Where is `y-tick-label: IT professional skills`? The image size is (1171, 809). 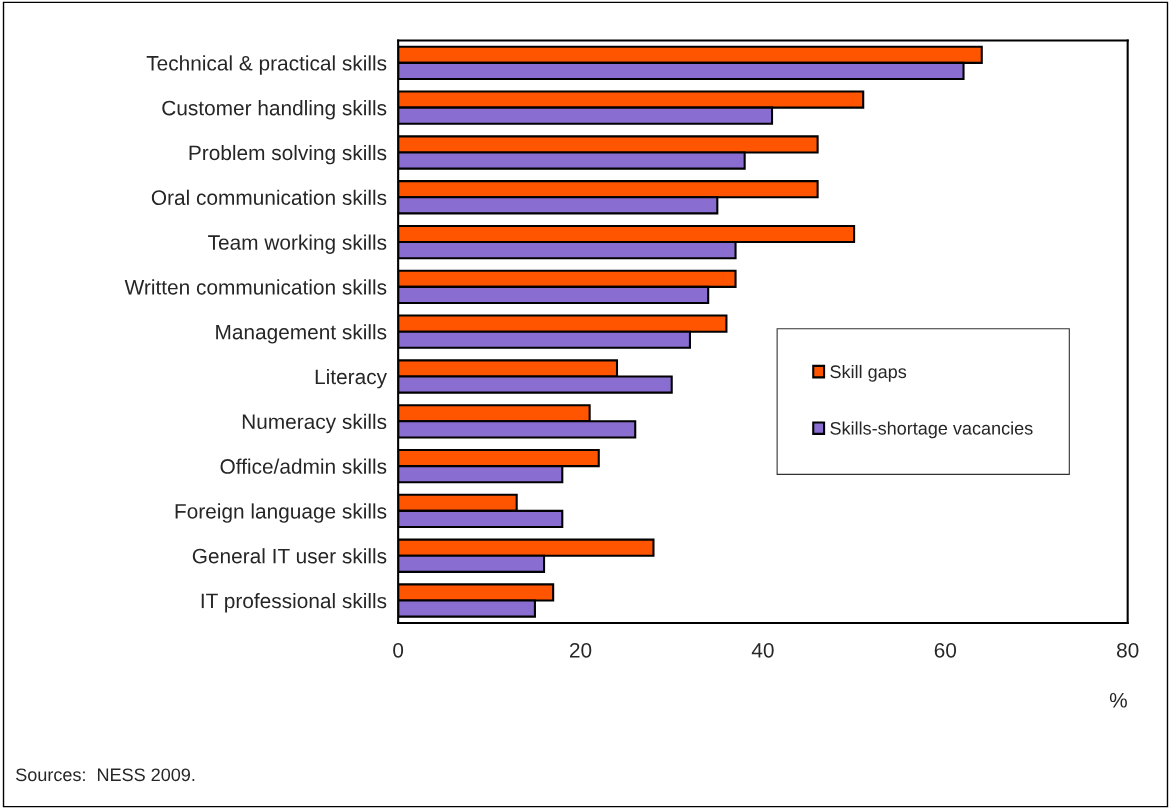
y-tick-label: IT professional skills is located at coordinates (294, 602).